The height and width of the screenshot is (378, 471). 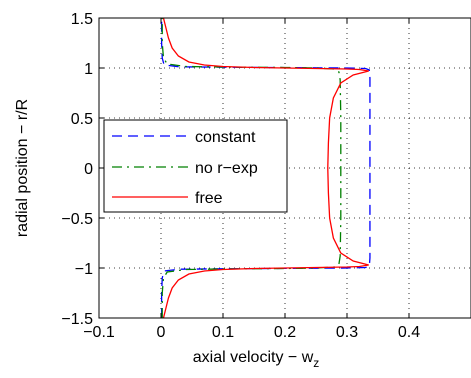 I want to click on x-tick-label: −0.1, so click(x=99, y=332).